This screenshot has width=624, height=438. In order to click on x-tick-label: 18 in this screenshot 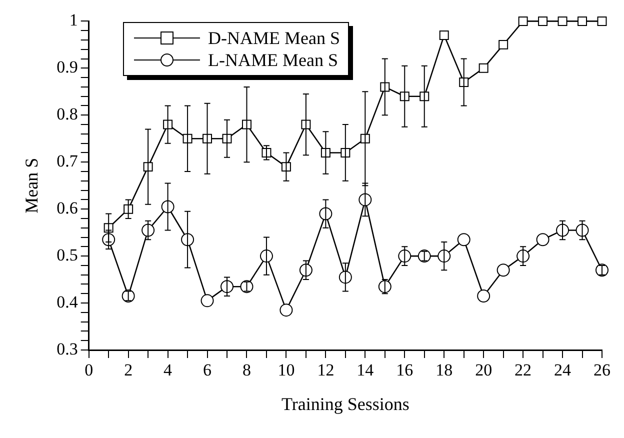, I will do `click(444, 370)`.